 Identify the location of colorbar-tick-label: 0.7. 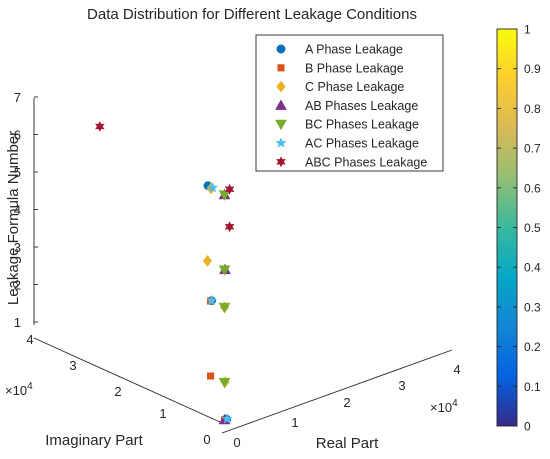
(532, 149).